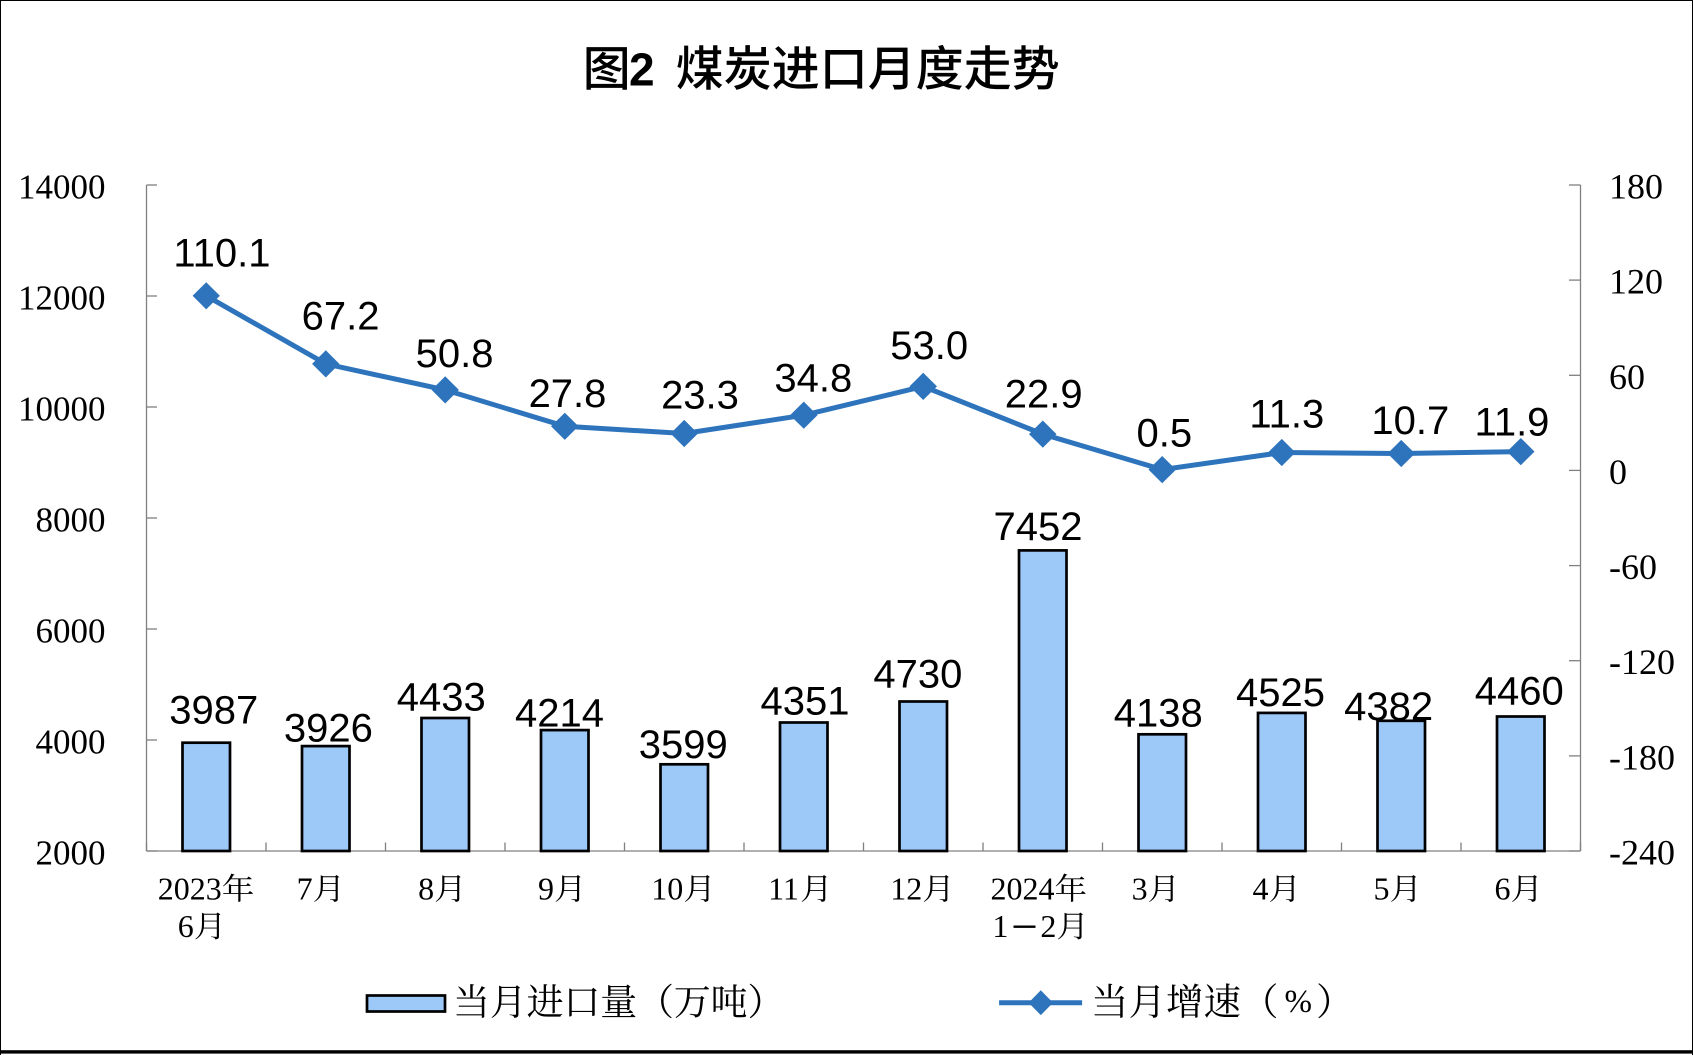 Image resolution: width=1693 pixels, height=1060 pixels. What do you see at coordinates (71, 853) in the screenshot?
I see `svg-text: 2000` at bounding box center [71, 853].